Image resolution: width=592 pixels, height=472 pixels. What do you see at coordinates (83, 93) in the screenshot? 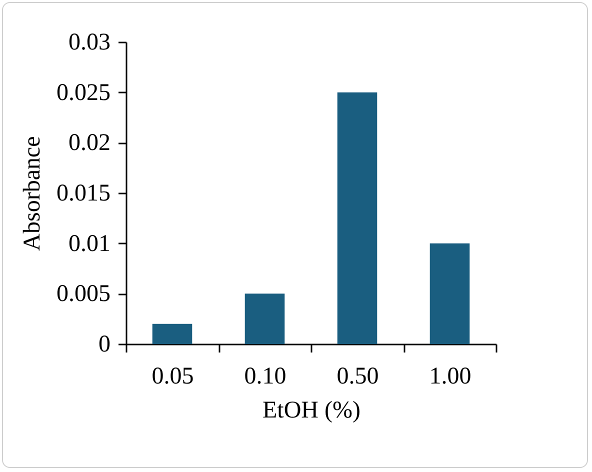
I see `y-tick-label: 0.025` at bounding box center [83, 93].